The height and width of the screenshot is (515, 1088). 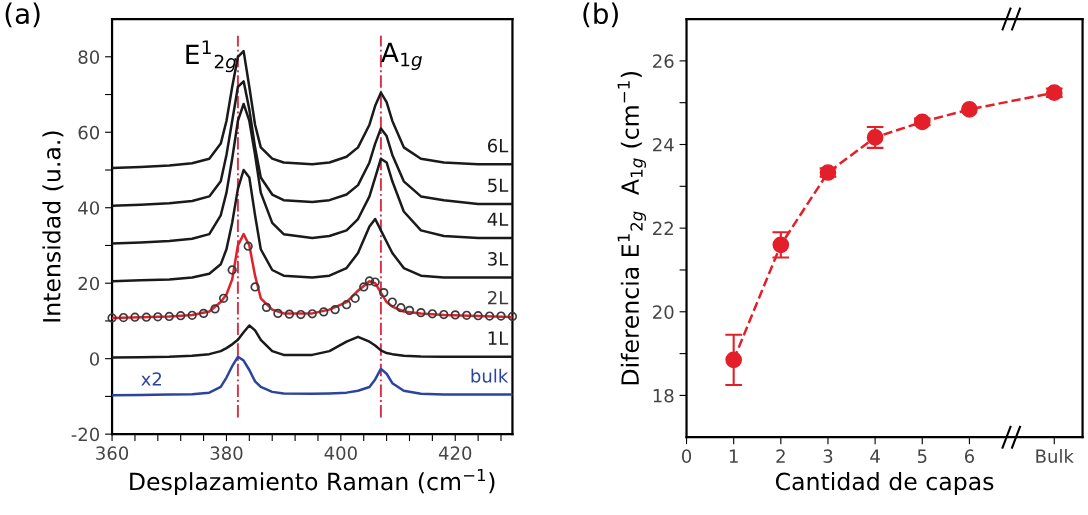 I want to click on x-tick-label: 420, so click(x=455, y=453).